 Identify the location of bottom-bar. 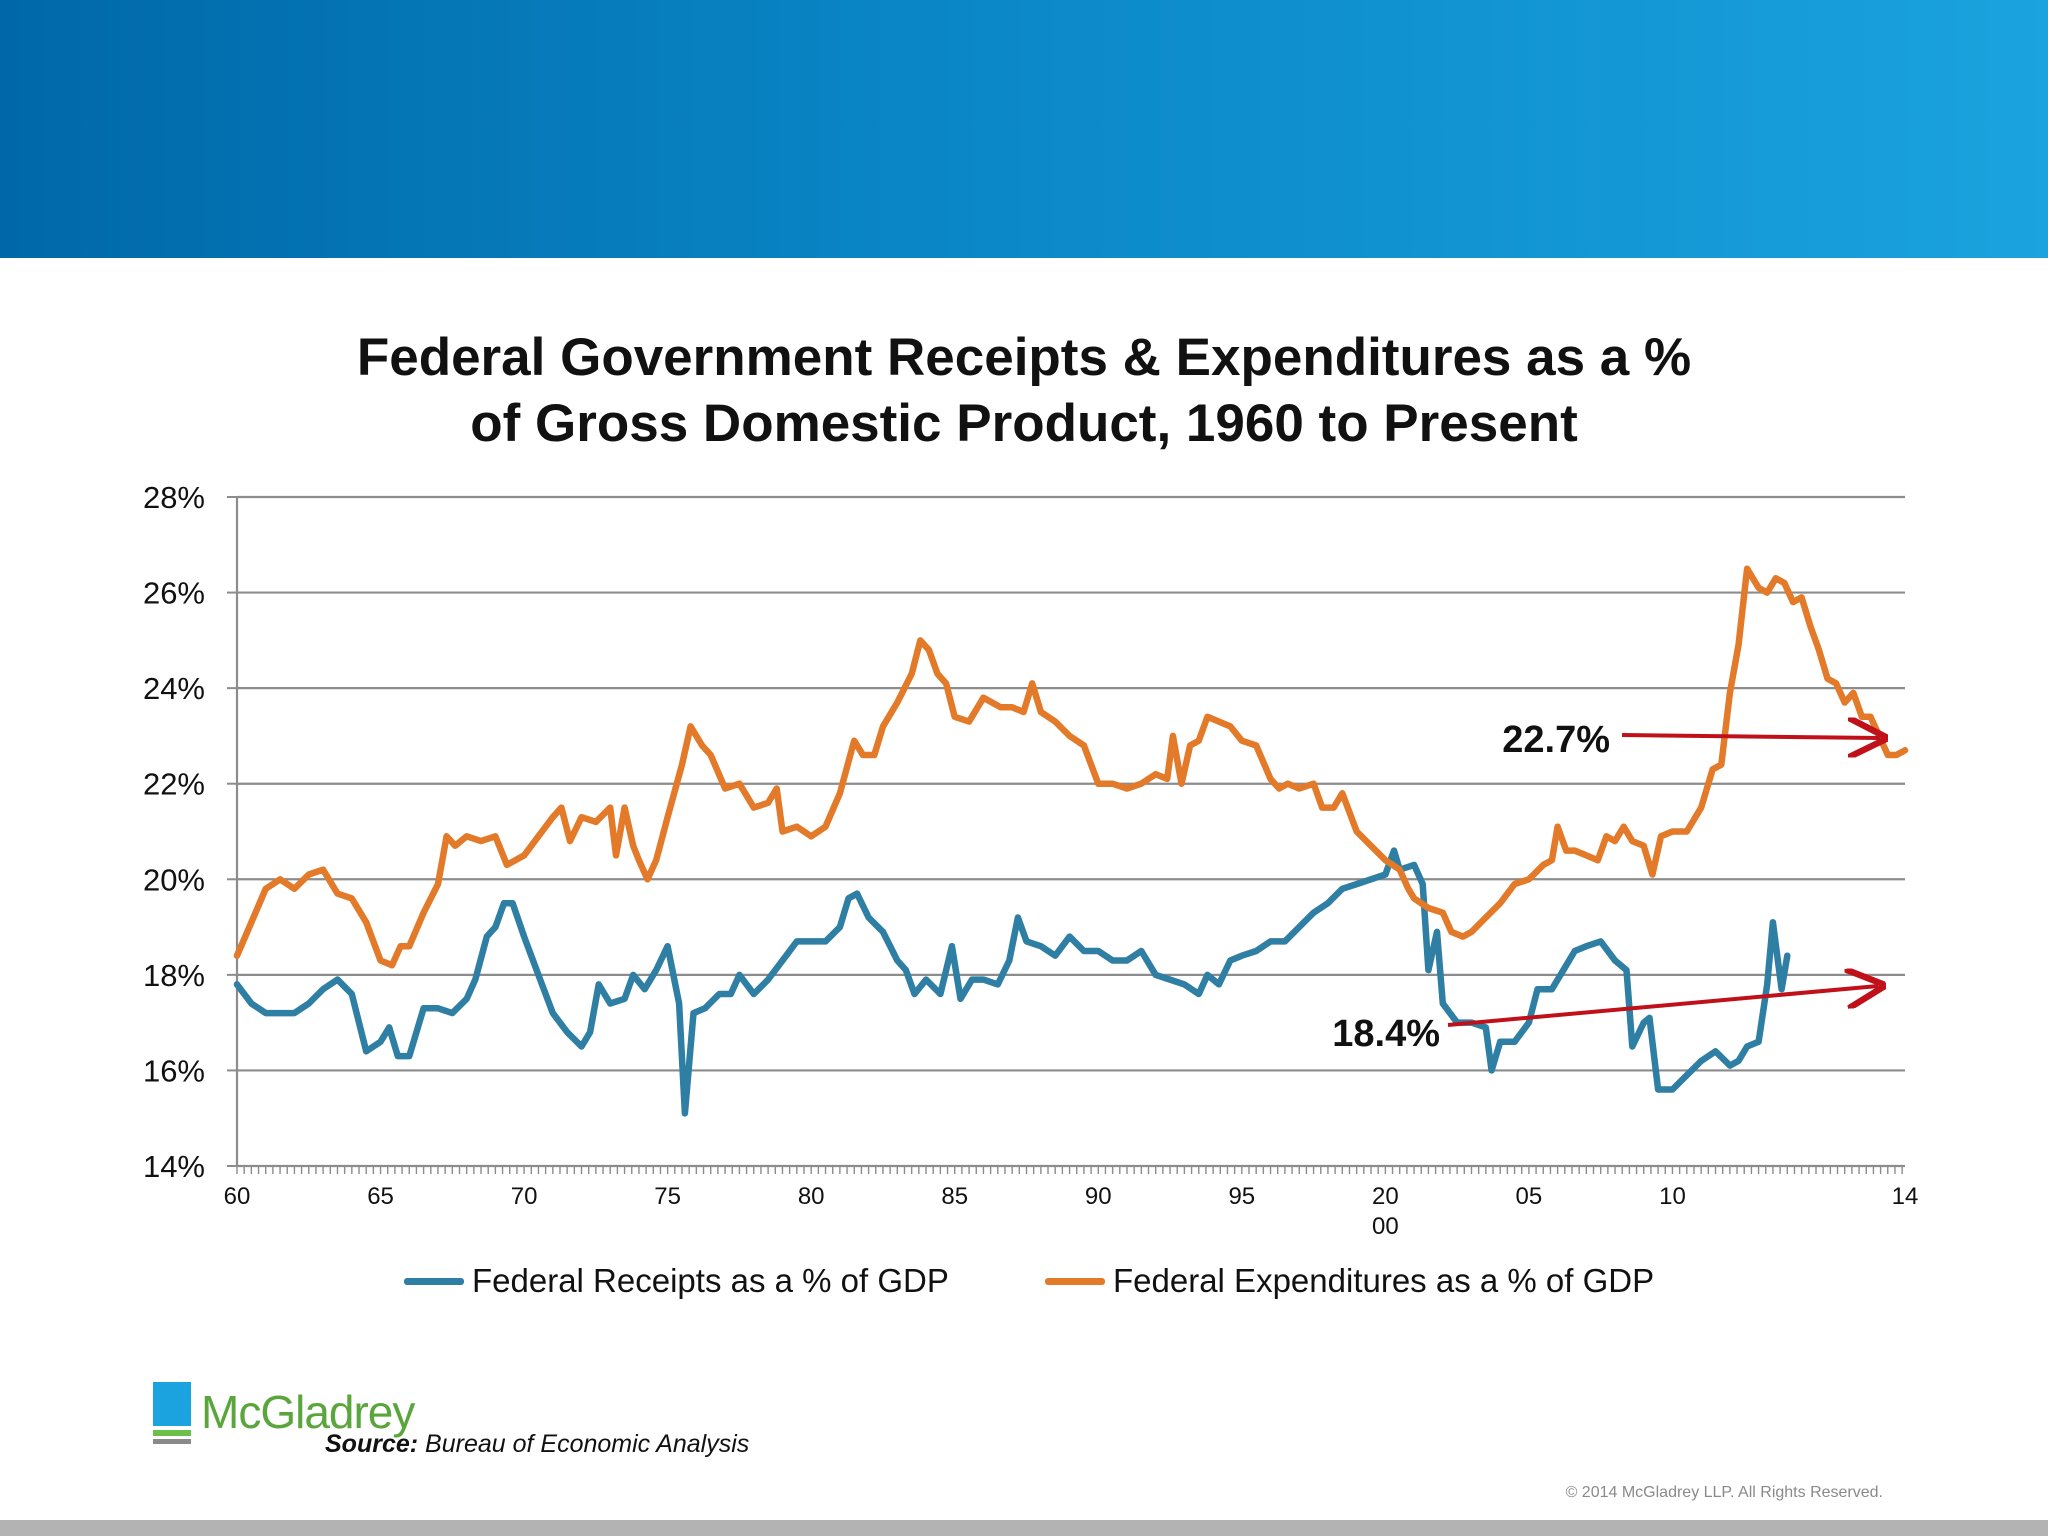
(1024, 1528).